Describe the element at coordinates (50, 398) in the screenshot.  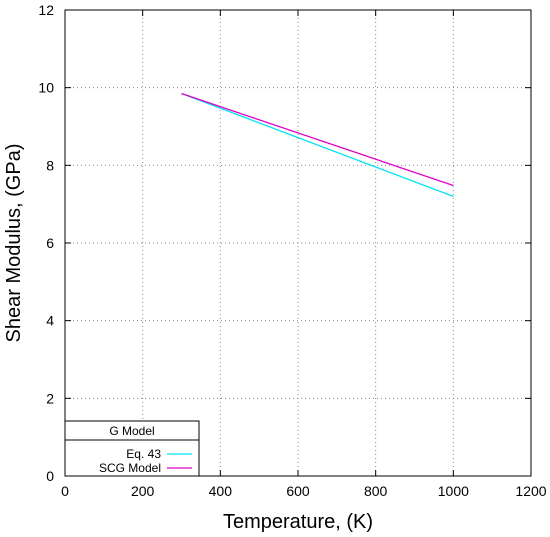
I see `y-tick-label: 2` at that location.